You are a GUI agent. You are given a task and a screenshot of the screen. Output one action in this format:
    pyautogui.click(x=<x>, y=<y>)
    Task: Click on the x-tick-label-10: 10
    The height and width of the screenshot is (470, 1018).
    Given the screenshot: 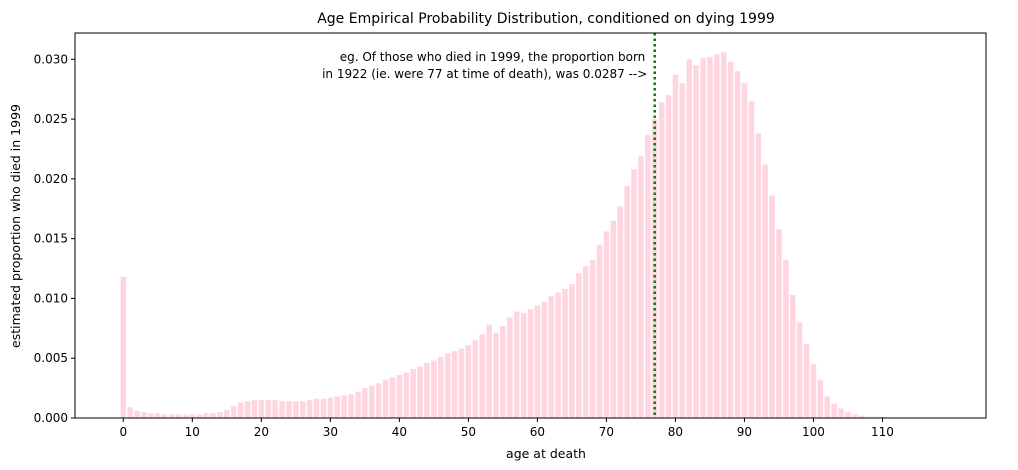 What is the action you would take?
    pyautogui.click(x=192, y=432)
    